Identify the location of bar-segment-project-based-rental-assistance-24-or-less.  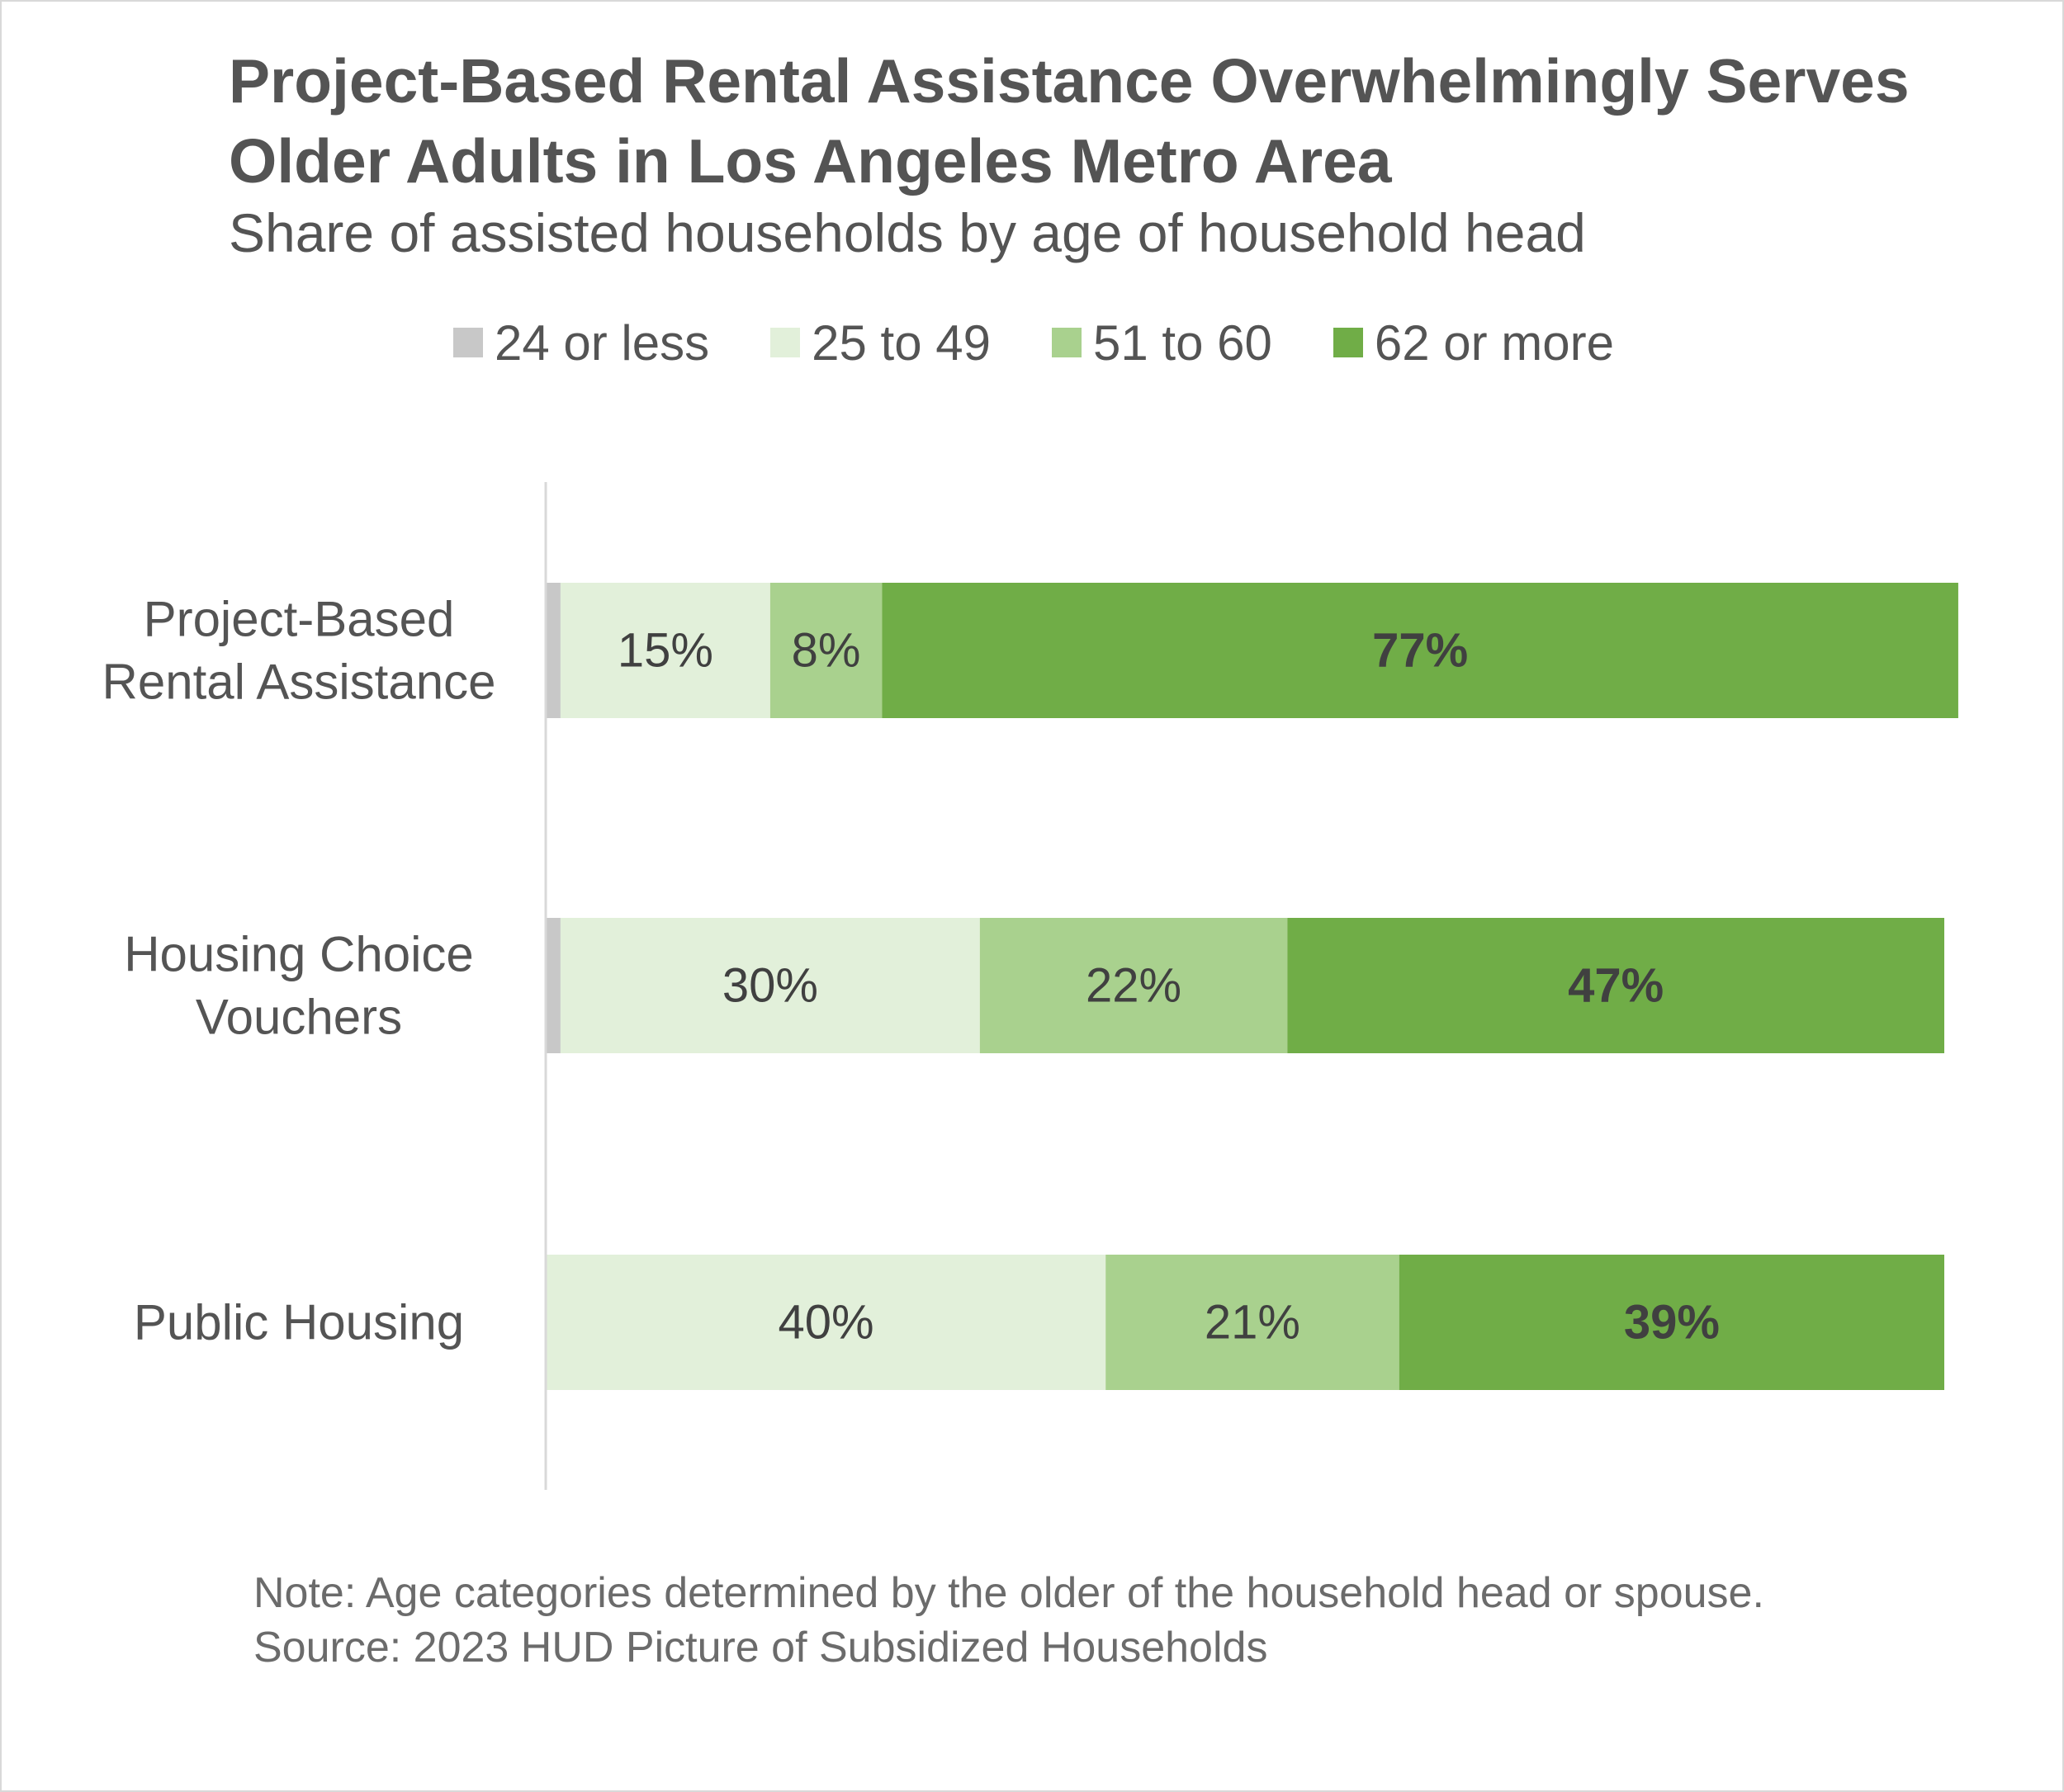
(554, 650).